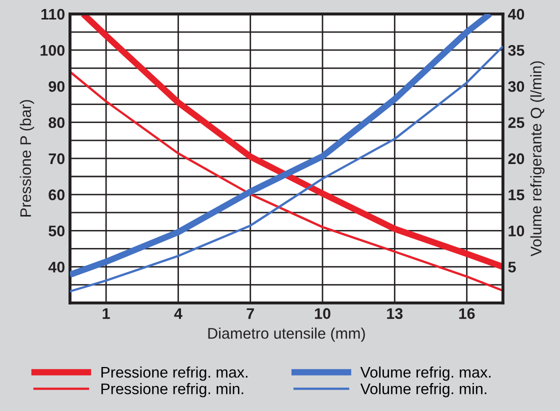 Image resolution: width=560 pixels, height=411 pixels. Describe the element at coordinates (56, 86) in the screenshot. I see `y-tick-label: 90` at that location.